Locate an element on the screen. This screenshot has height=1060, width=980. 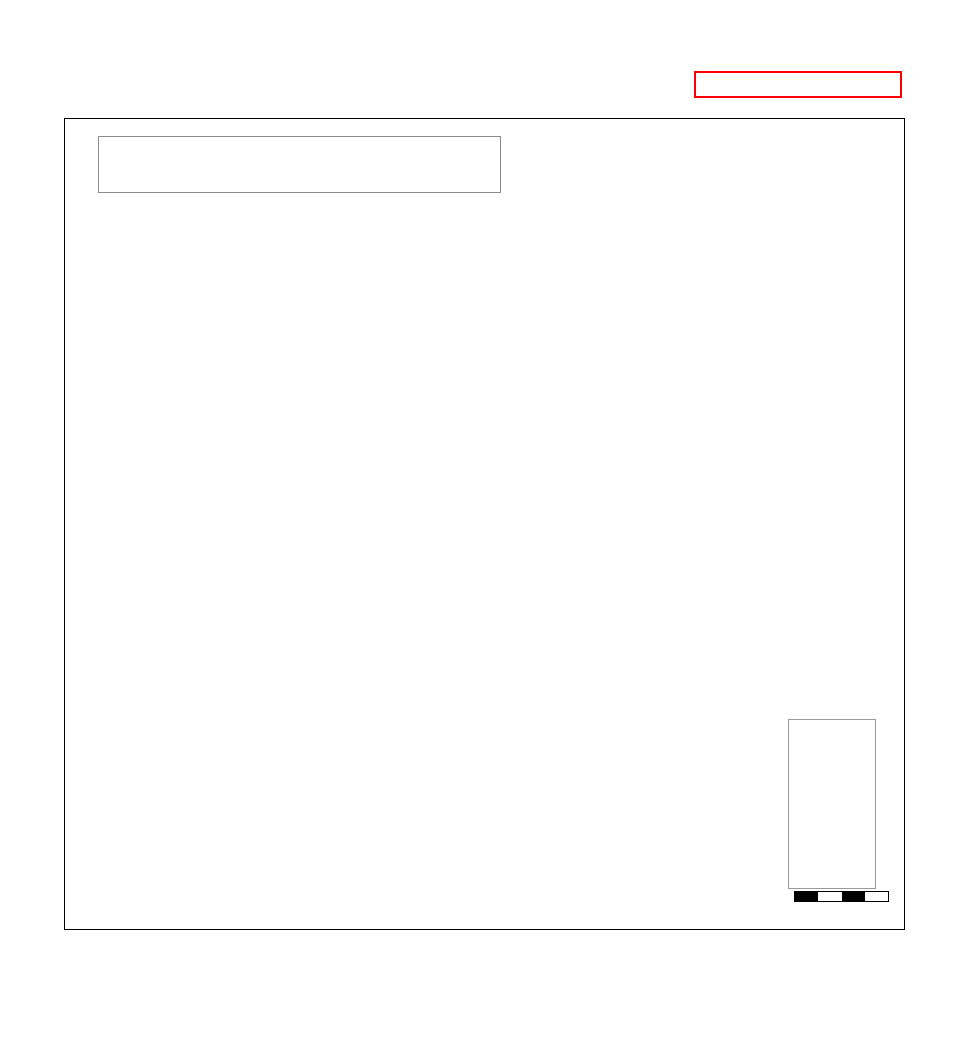
legend-panel is located at coordinates (832, 804).